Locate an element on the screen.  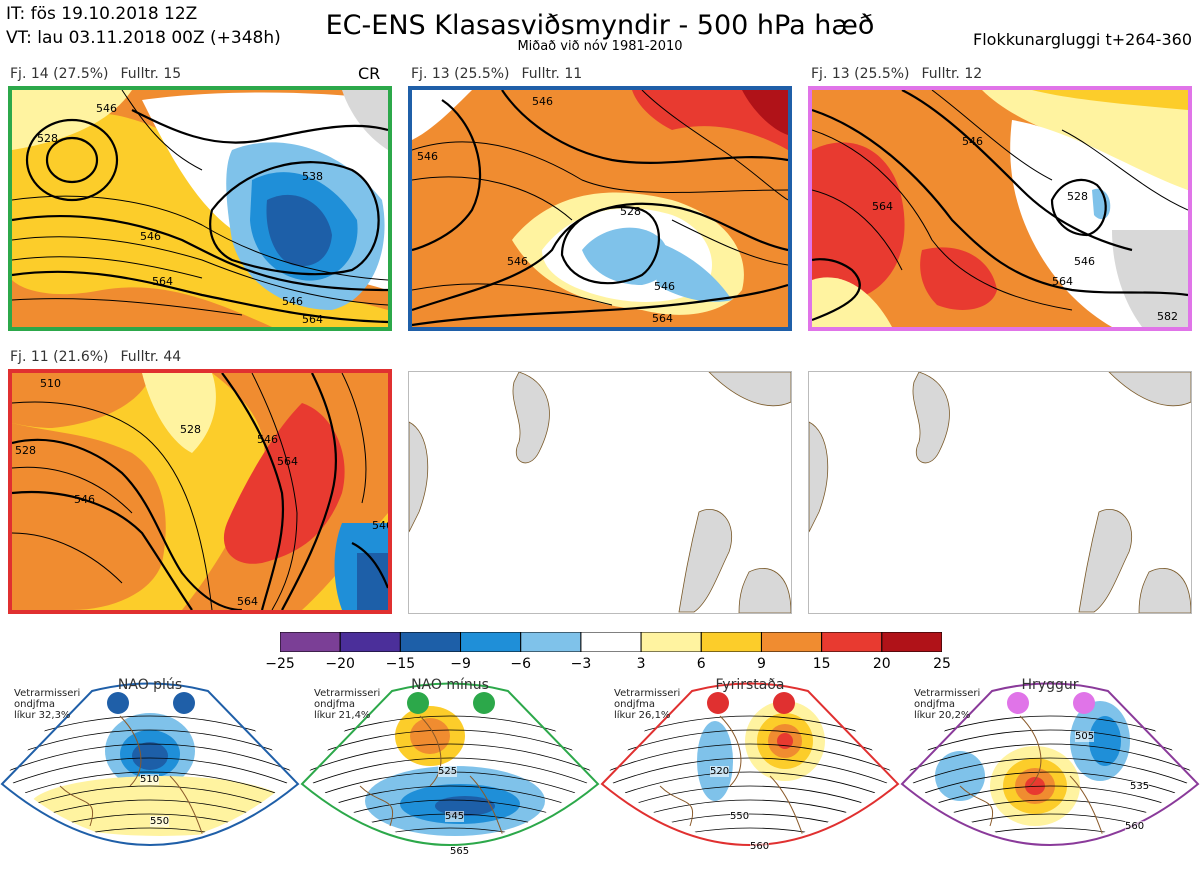
regime-contour-label: 535 is located at coordinates (1140, 786).